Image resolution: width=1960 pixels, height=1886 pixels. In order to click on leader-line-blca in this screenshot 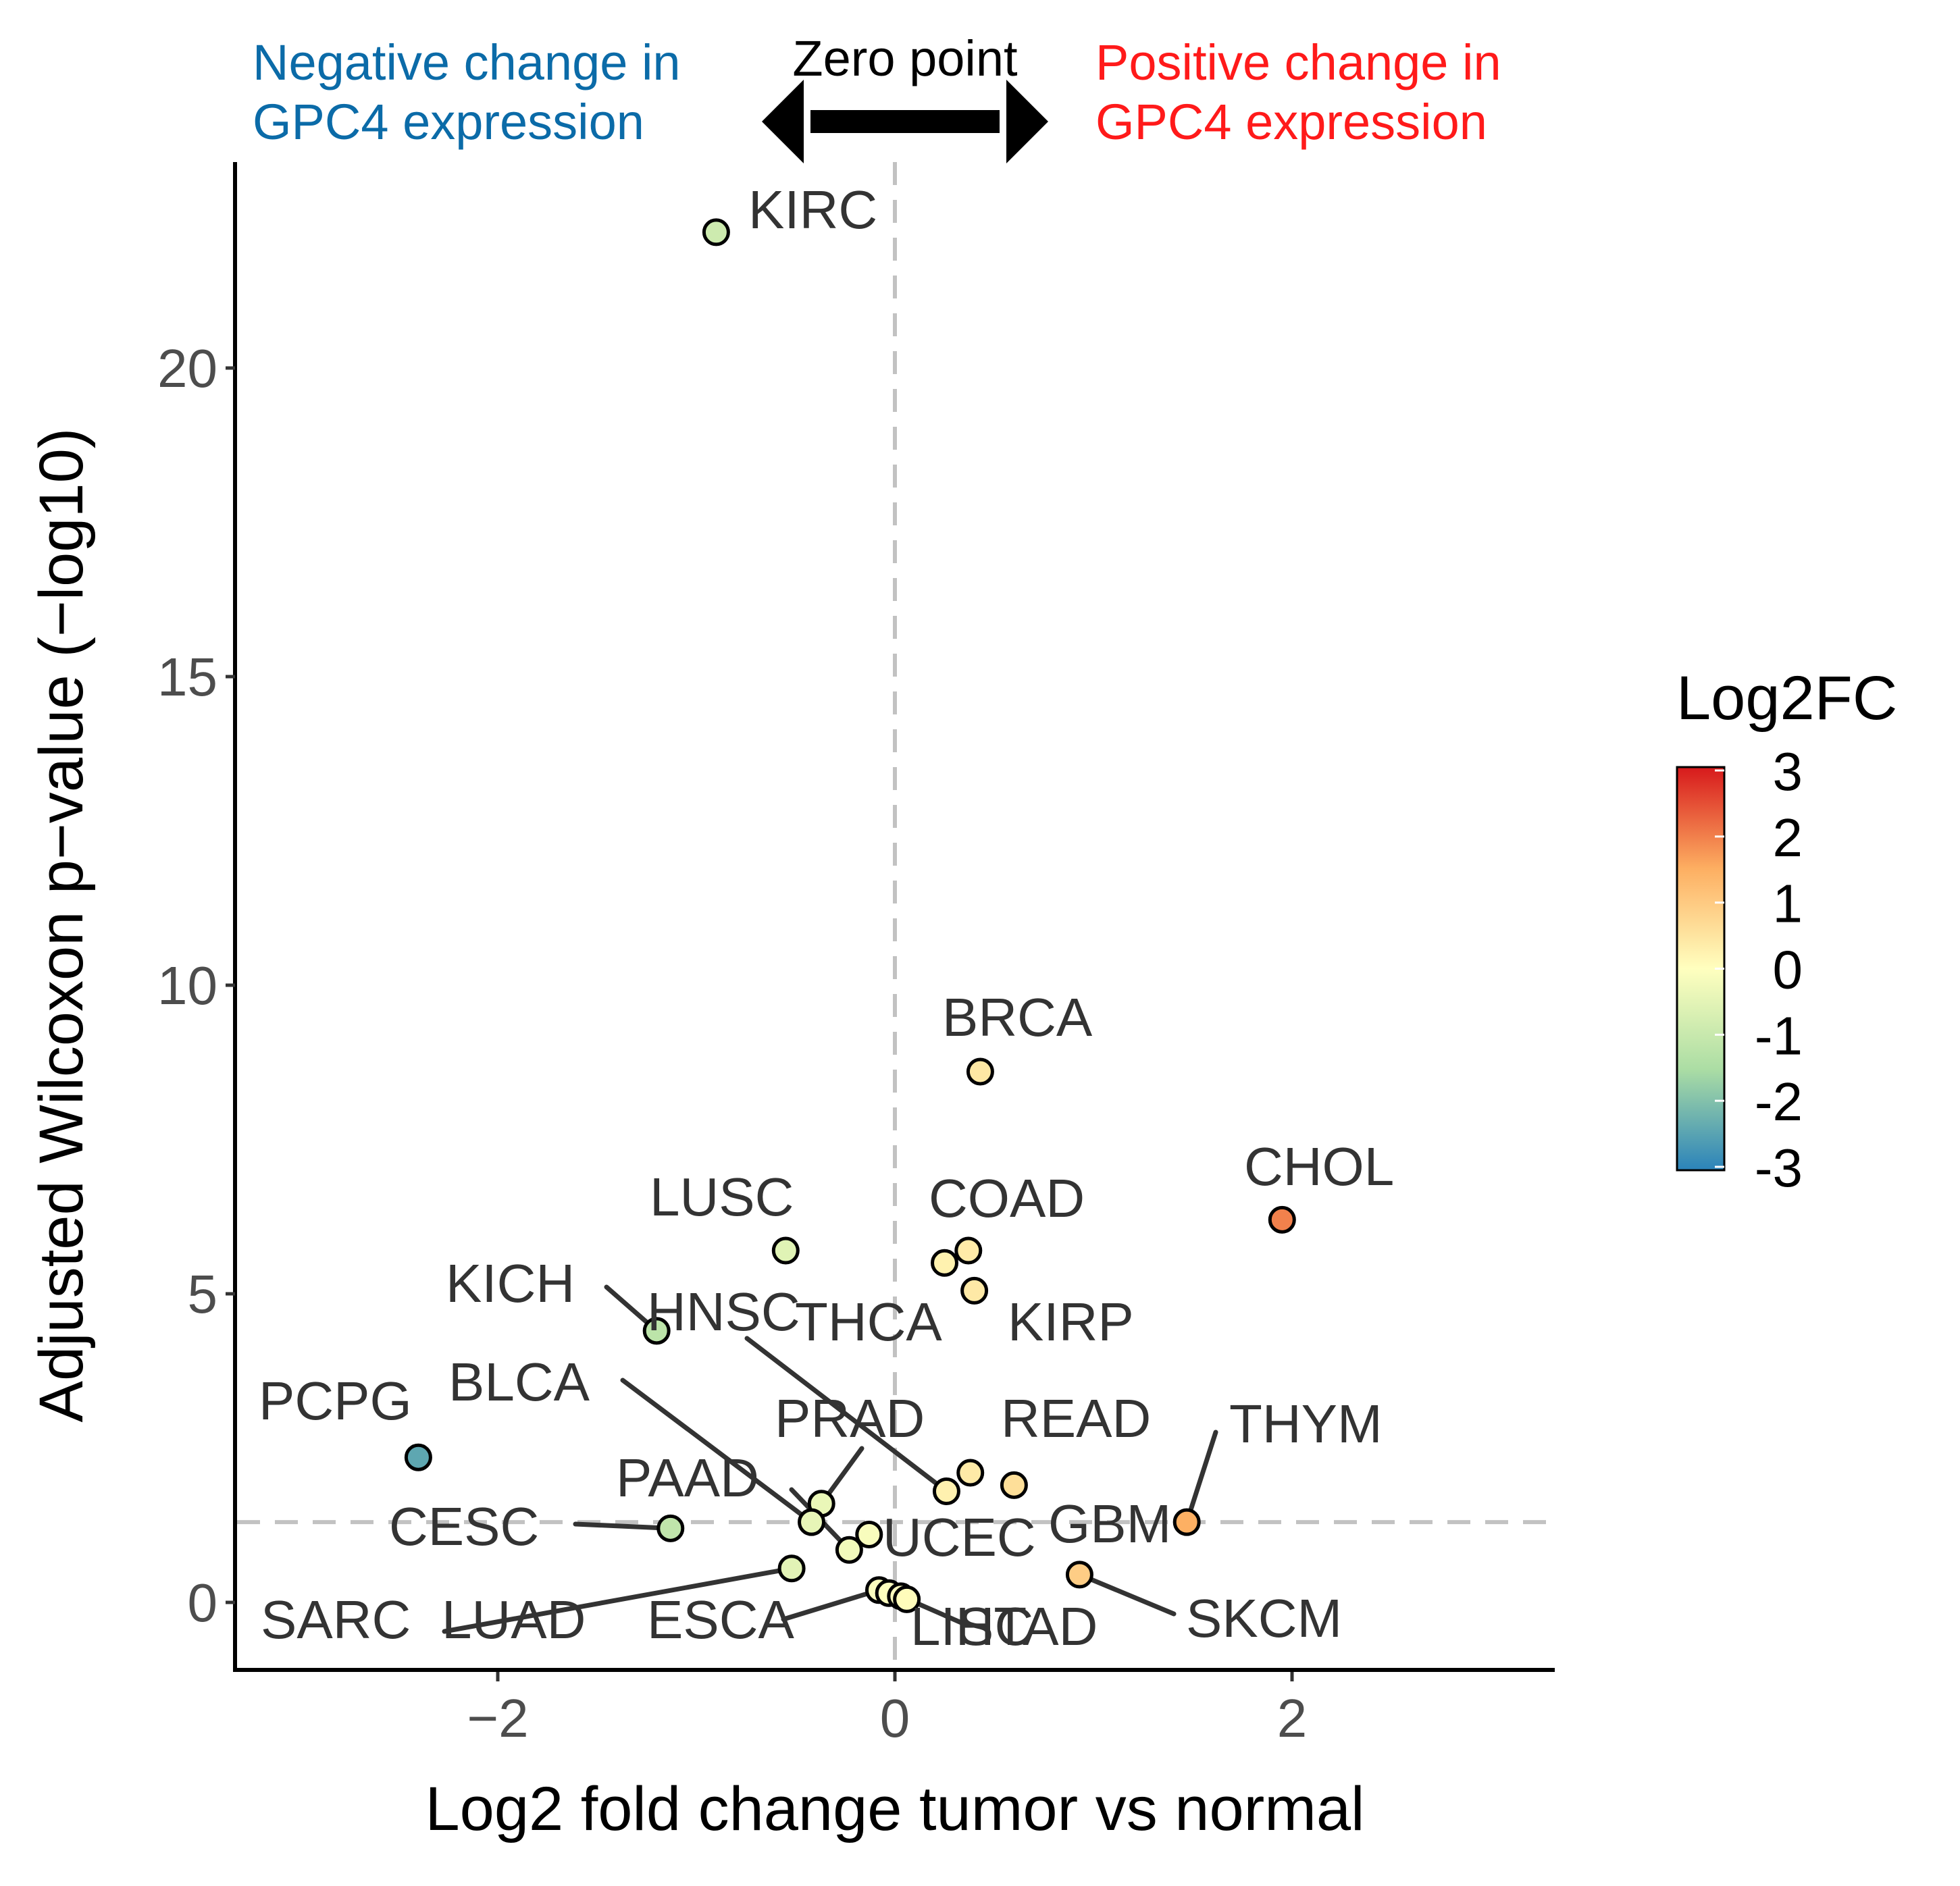, I will do `click(717, 1451)`.